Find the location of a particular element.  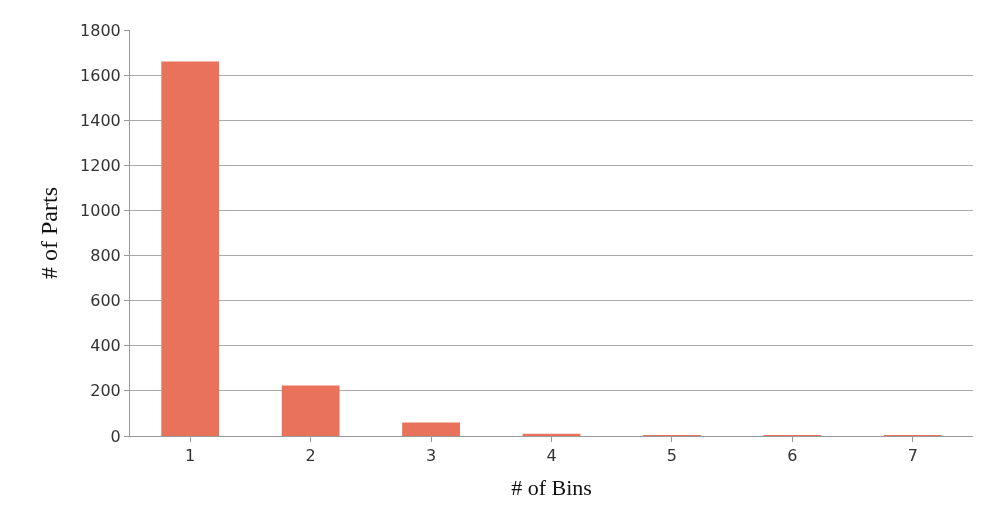

y-tick-label: 1200 is located at coordinates (100, 165).